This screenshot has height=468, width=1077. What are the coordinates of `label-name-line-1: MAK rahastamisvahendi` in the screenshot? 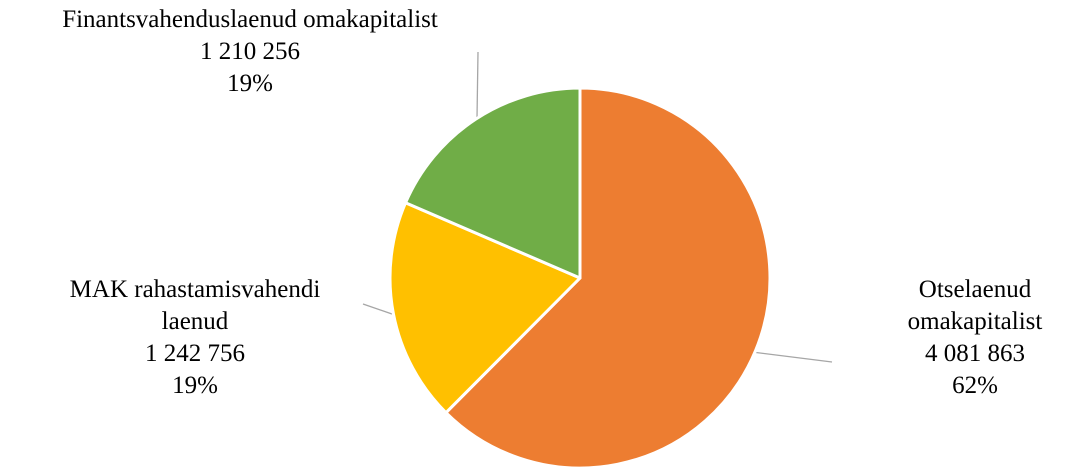 It's located at (195, 289).